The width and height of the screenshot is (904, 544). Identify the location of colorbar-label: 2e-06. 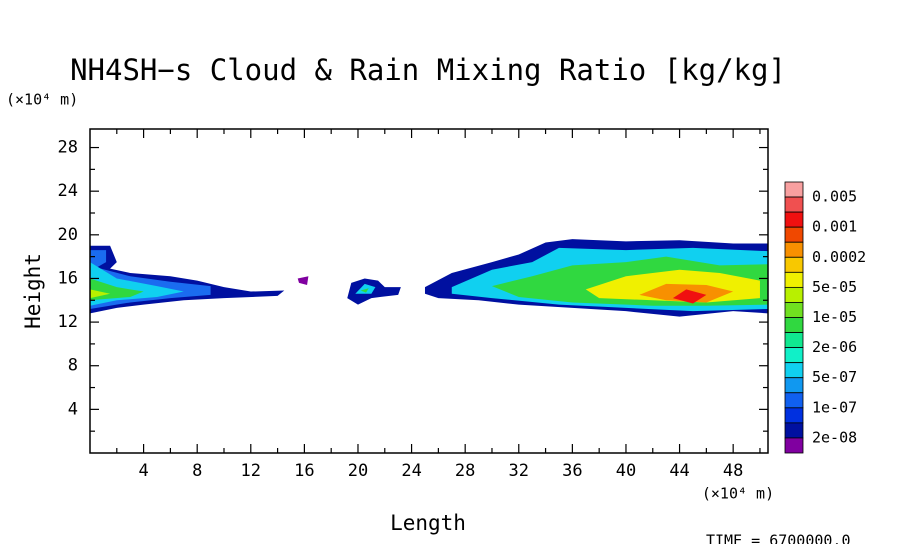
(834, 347).